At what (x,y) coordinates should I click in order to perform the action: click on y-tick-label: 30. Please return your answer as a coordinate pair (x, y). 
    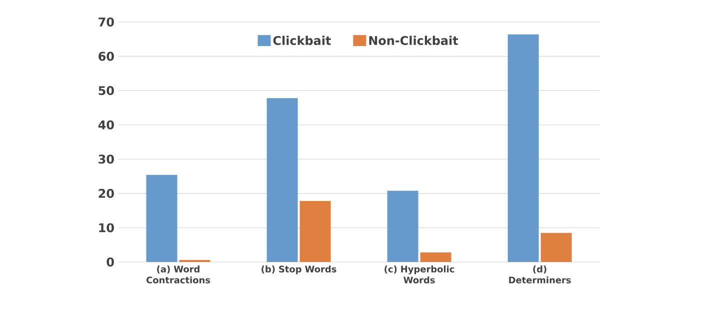
    Looking at the image, I should click on (106, 159).